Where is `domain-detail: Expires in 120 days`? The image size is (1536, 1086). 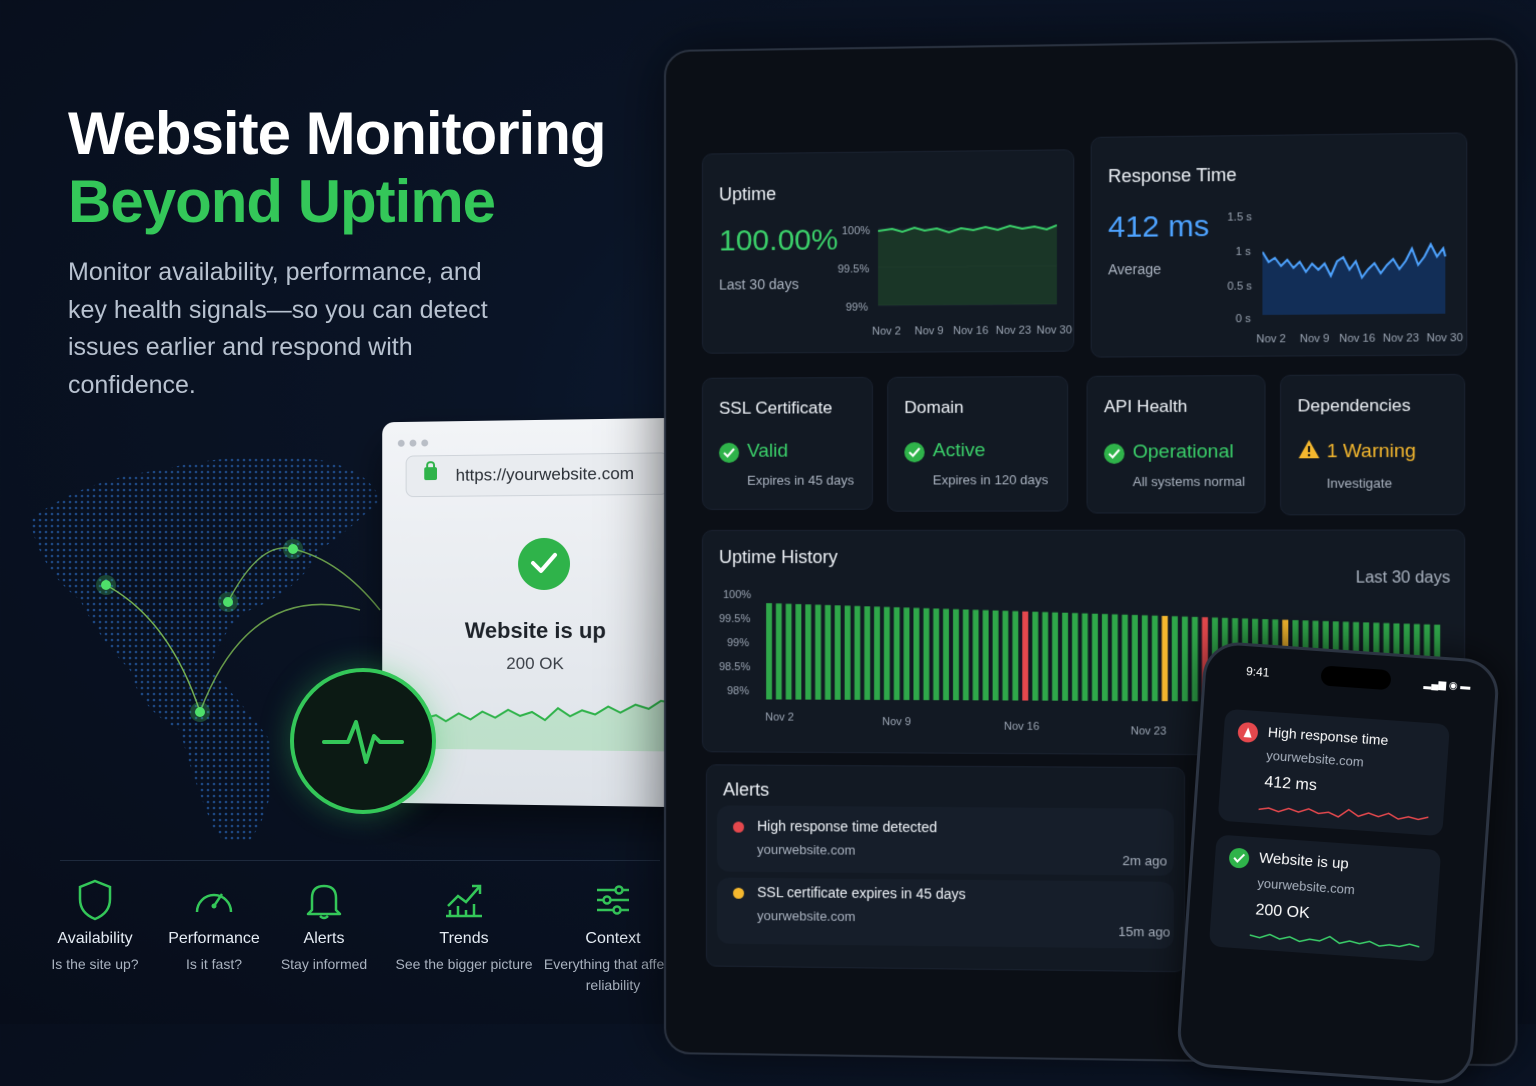 domain-detail: Expires in 120 days is located at coordinates (990, 479).